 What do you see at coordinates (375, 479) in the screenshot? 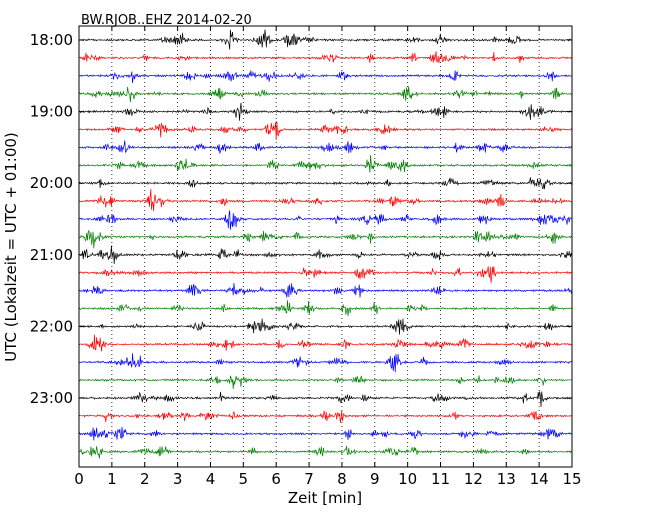
I see `x-tick-label: 9` at bounding box center [375, 479].